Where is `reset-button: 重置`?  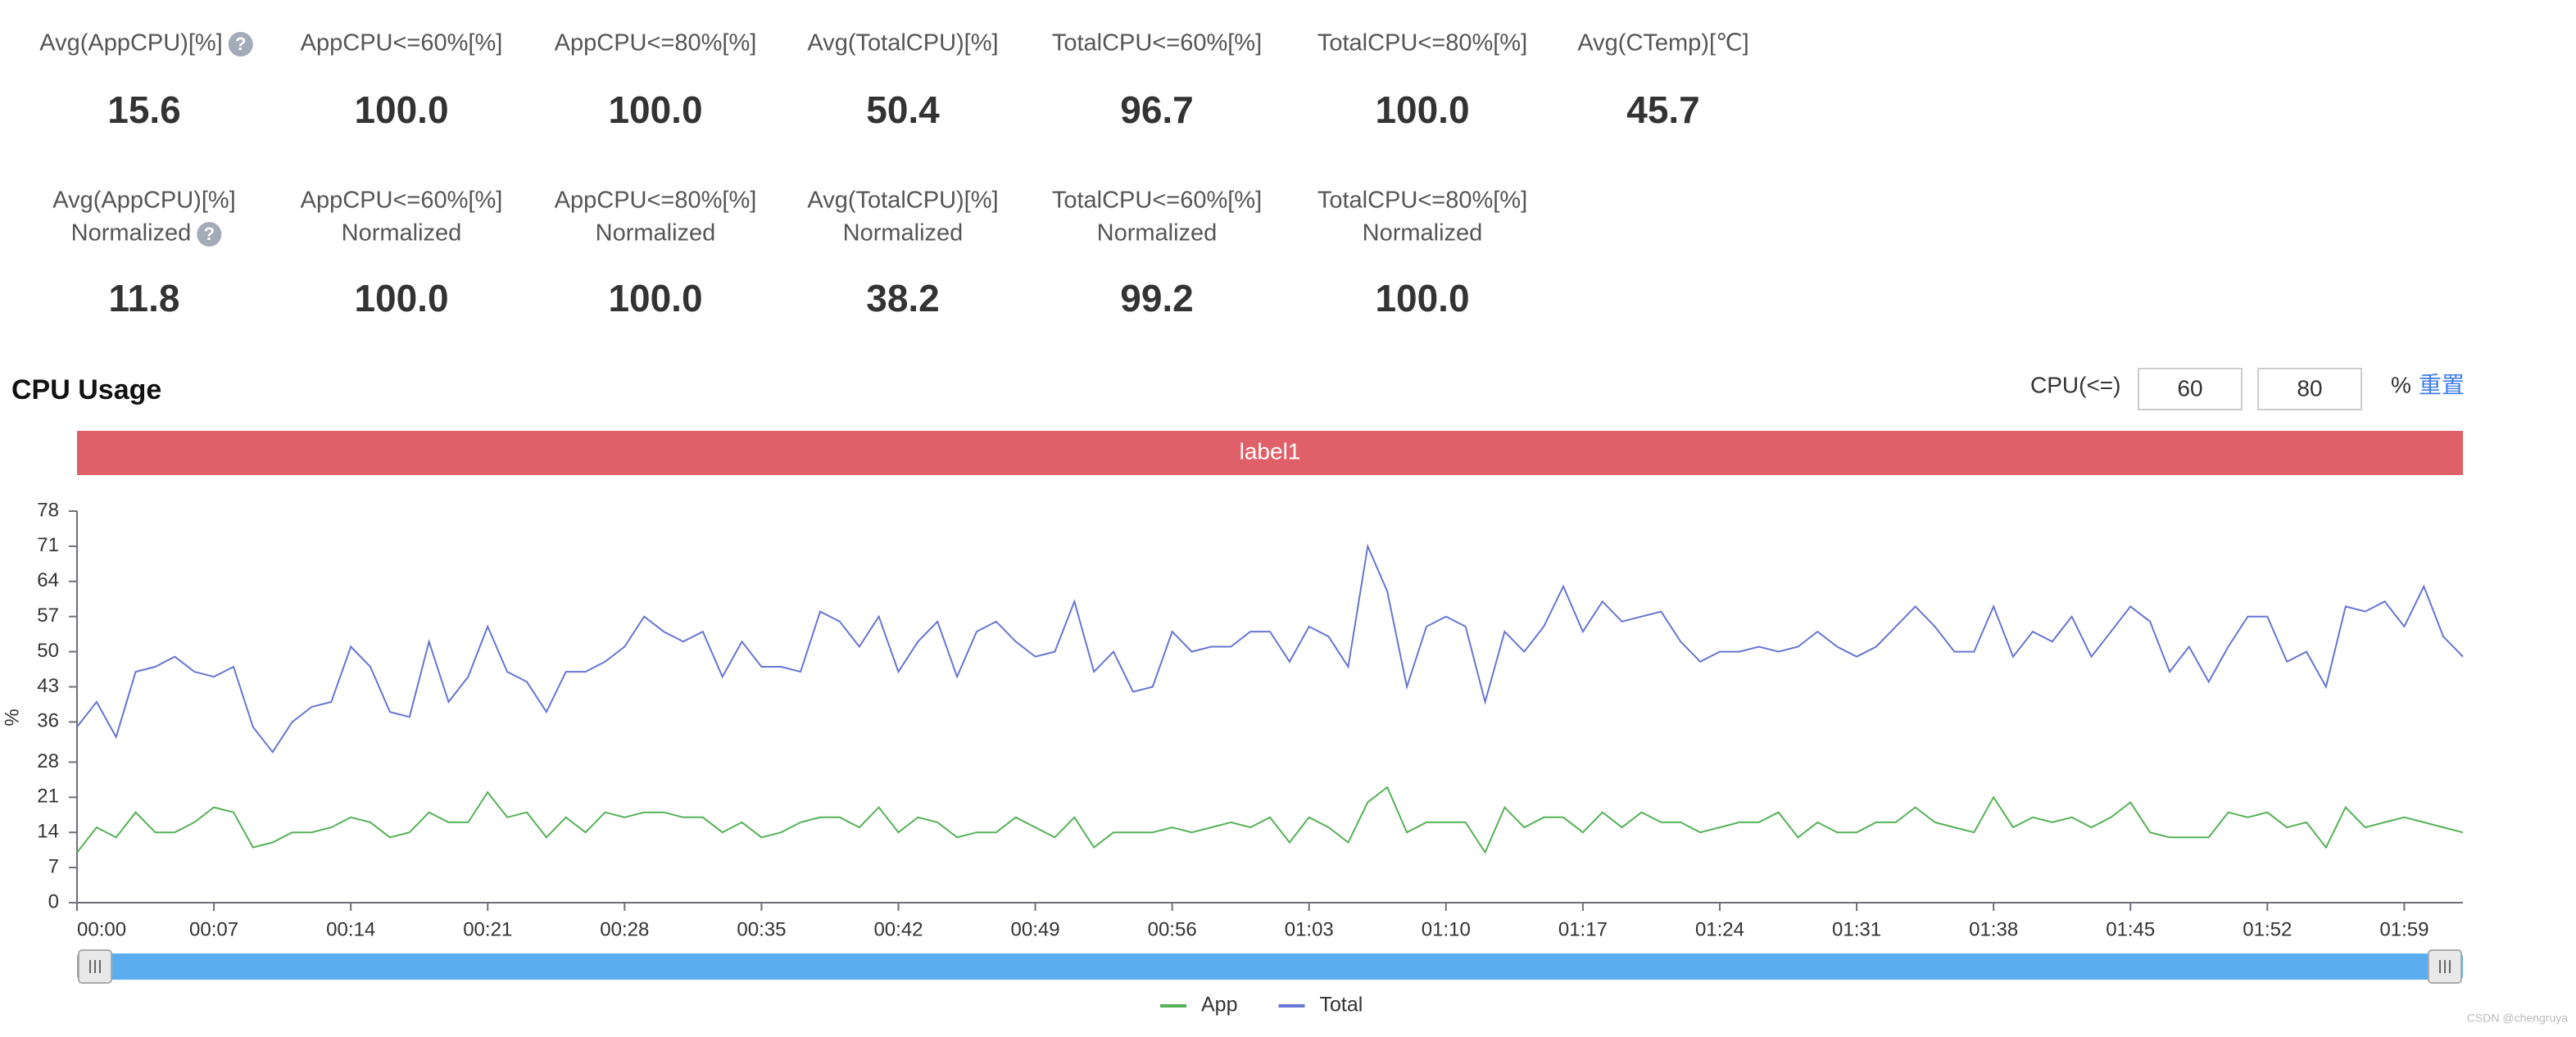 reset-button: 重置 is located at coordinates (2442, 384).